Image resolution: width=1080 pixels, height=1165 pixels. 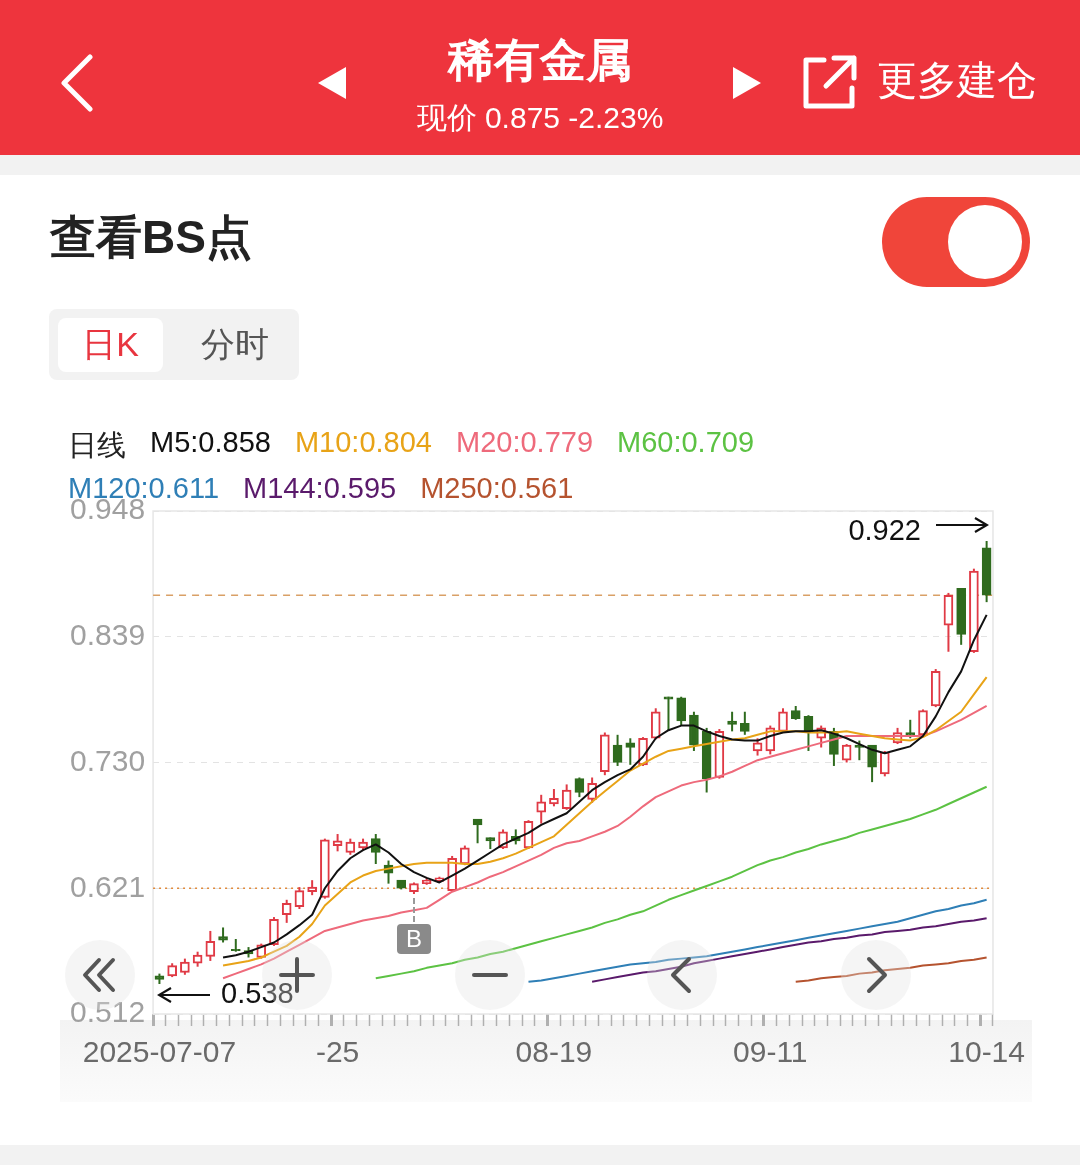 What do you see at coordinates (210, 443) in the screenshot?
I see `text: M5:0.858` at bounding box center [210, 443].